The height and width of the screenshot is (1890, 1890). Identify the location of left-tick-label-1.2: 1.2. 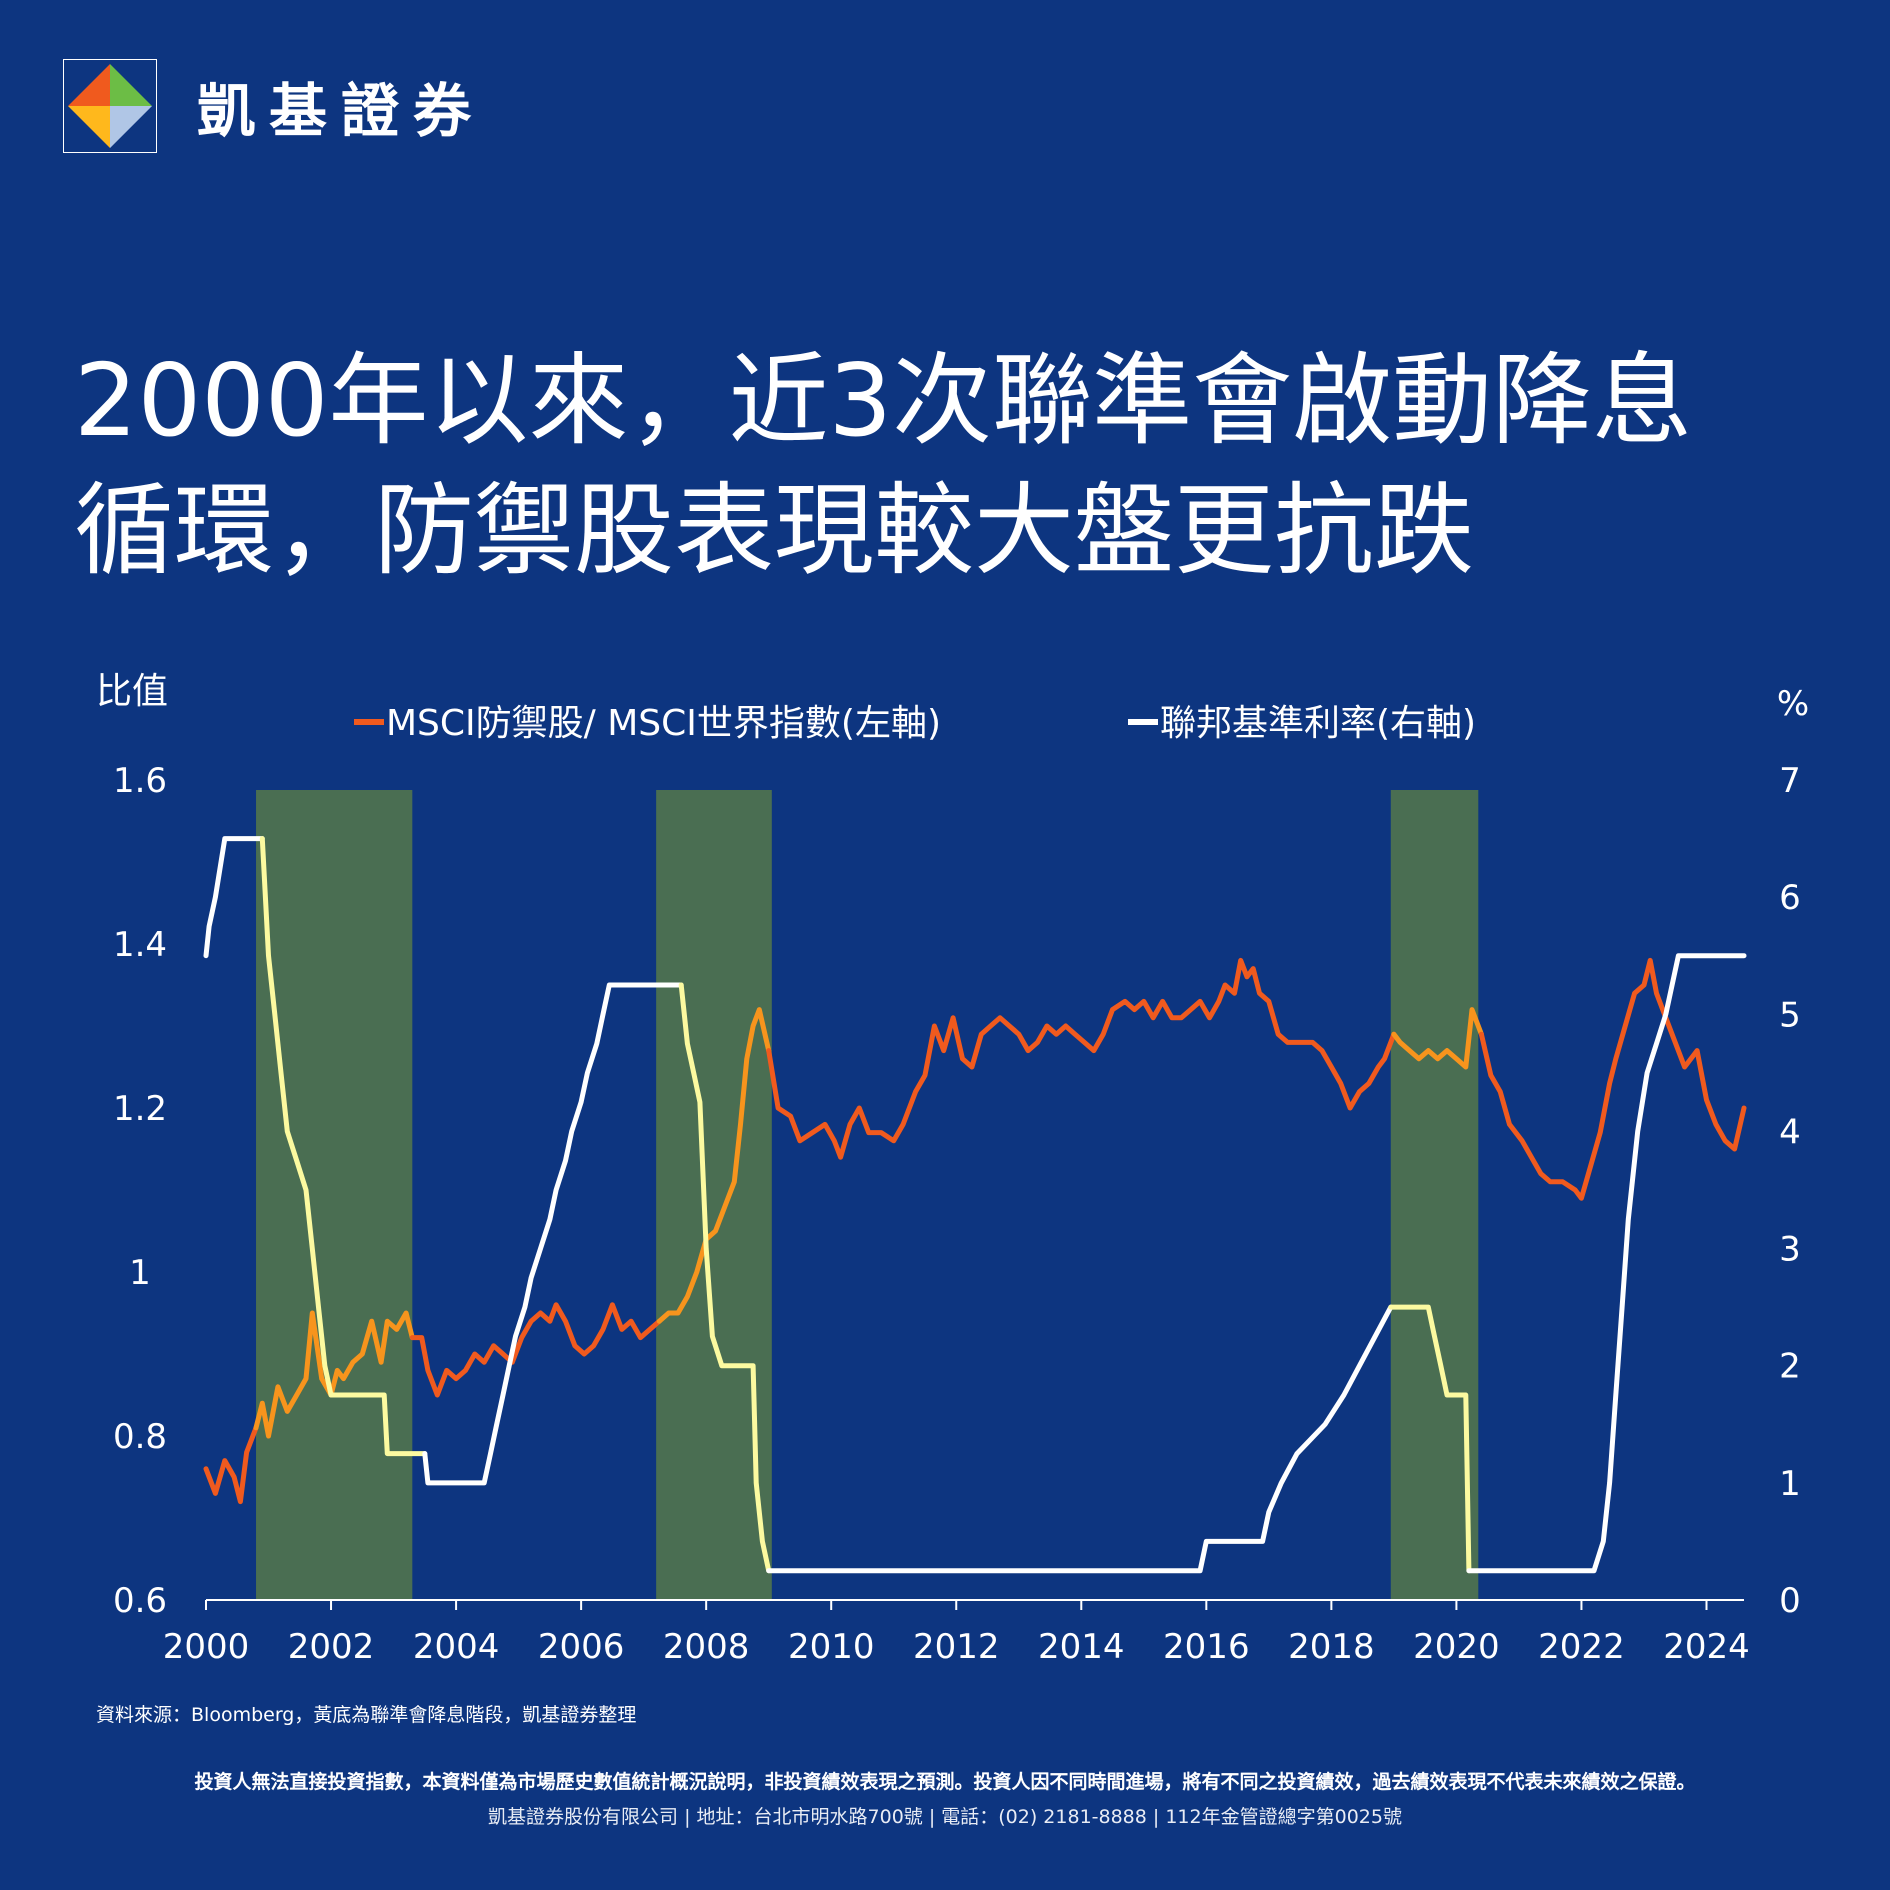
(140, 1109).